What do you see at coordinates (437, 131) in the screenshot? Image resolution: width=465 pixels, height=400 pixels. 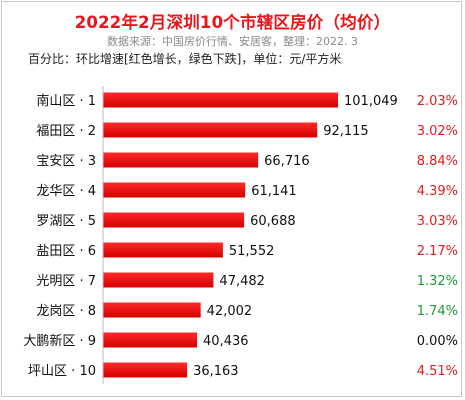 I see `growth-label: 3.02%` at bounding box center [437, 131].